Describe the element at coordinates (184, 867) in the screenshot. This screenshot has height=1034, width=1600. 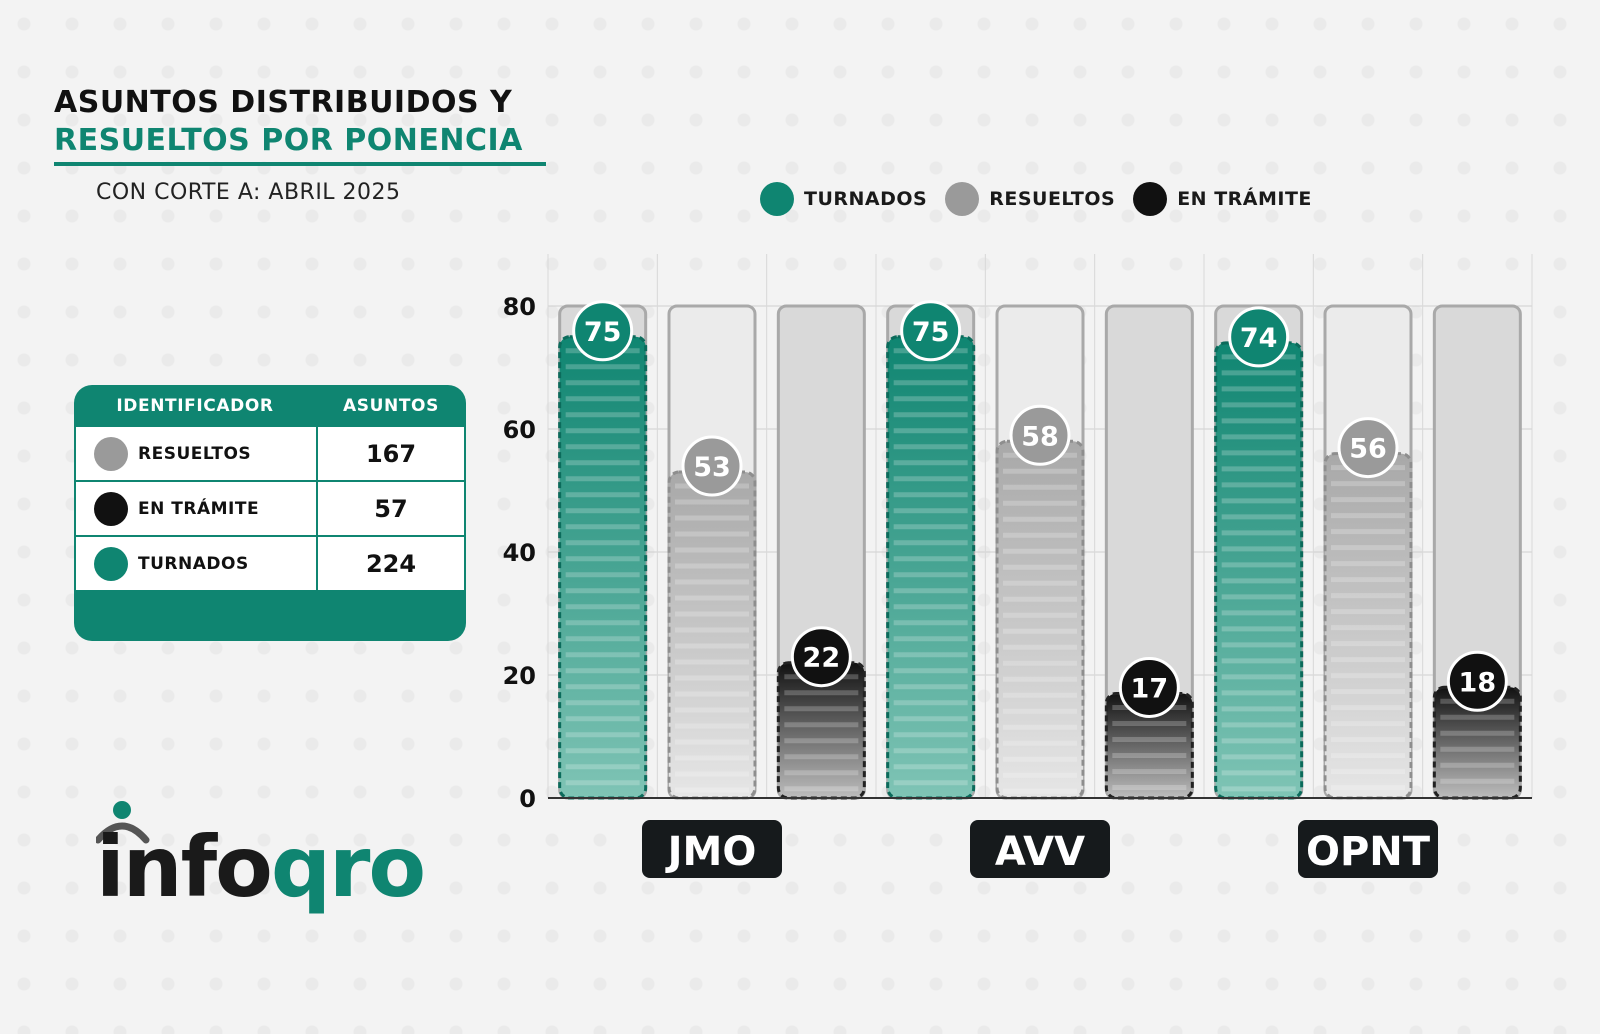
I see `logo-text-info: info` at that location.